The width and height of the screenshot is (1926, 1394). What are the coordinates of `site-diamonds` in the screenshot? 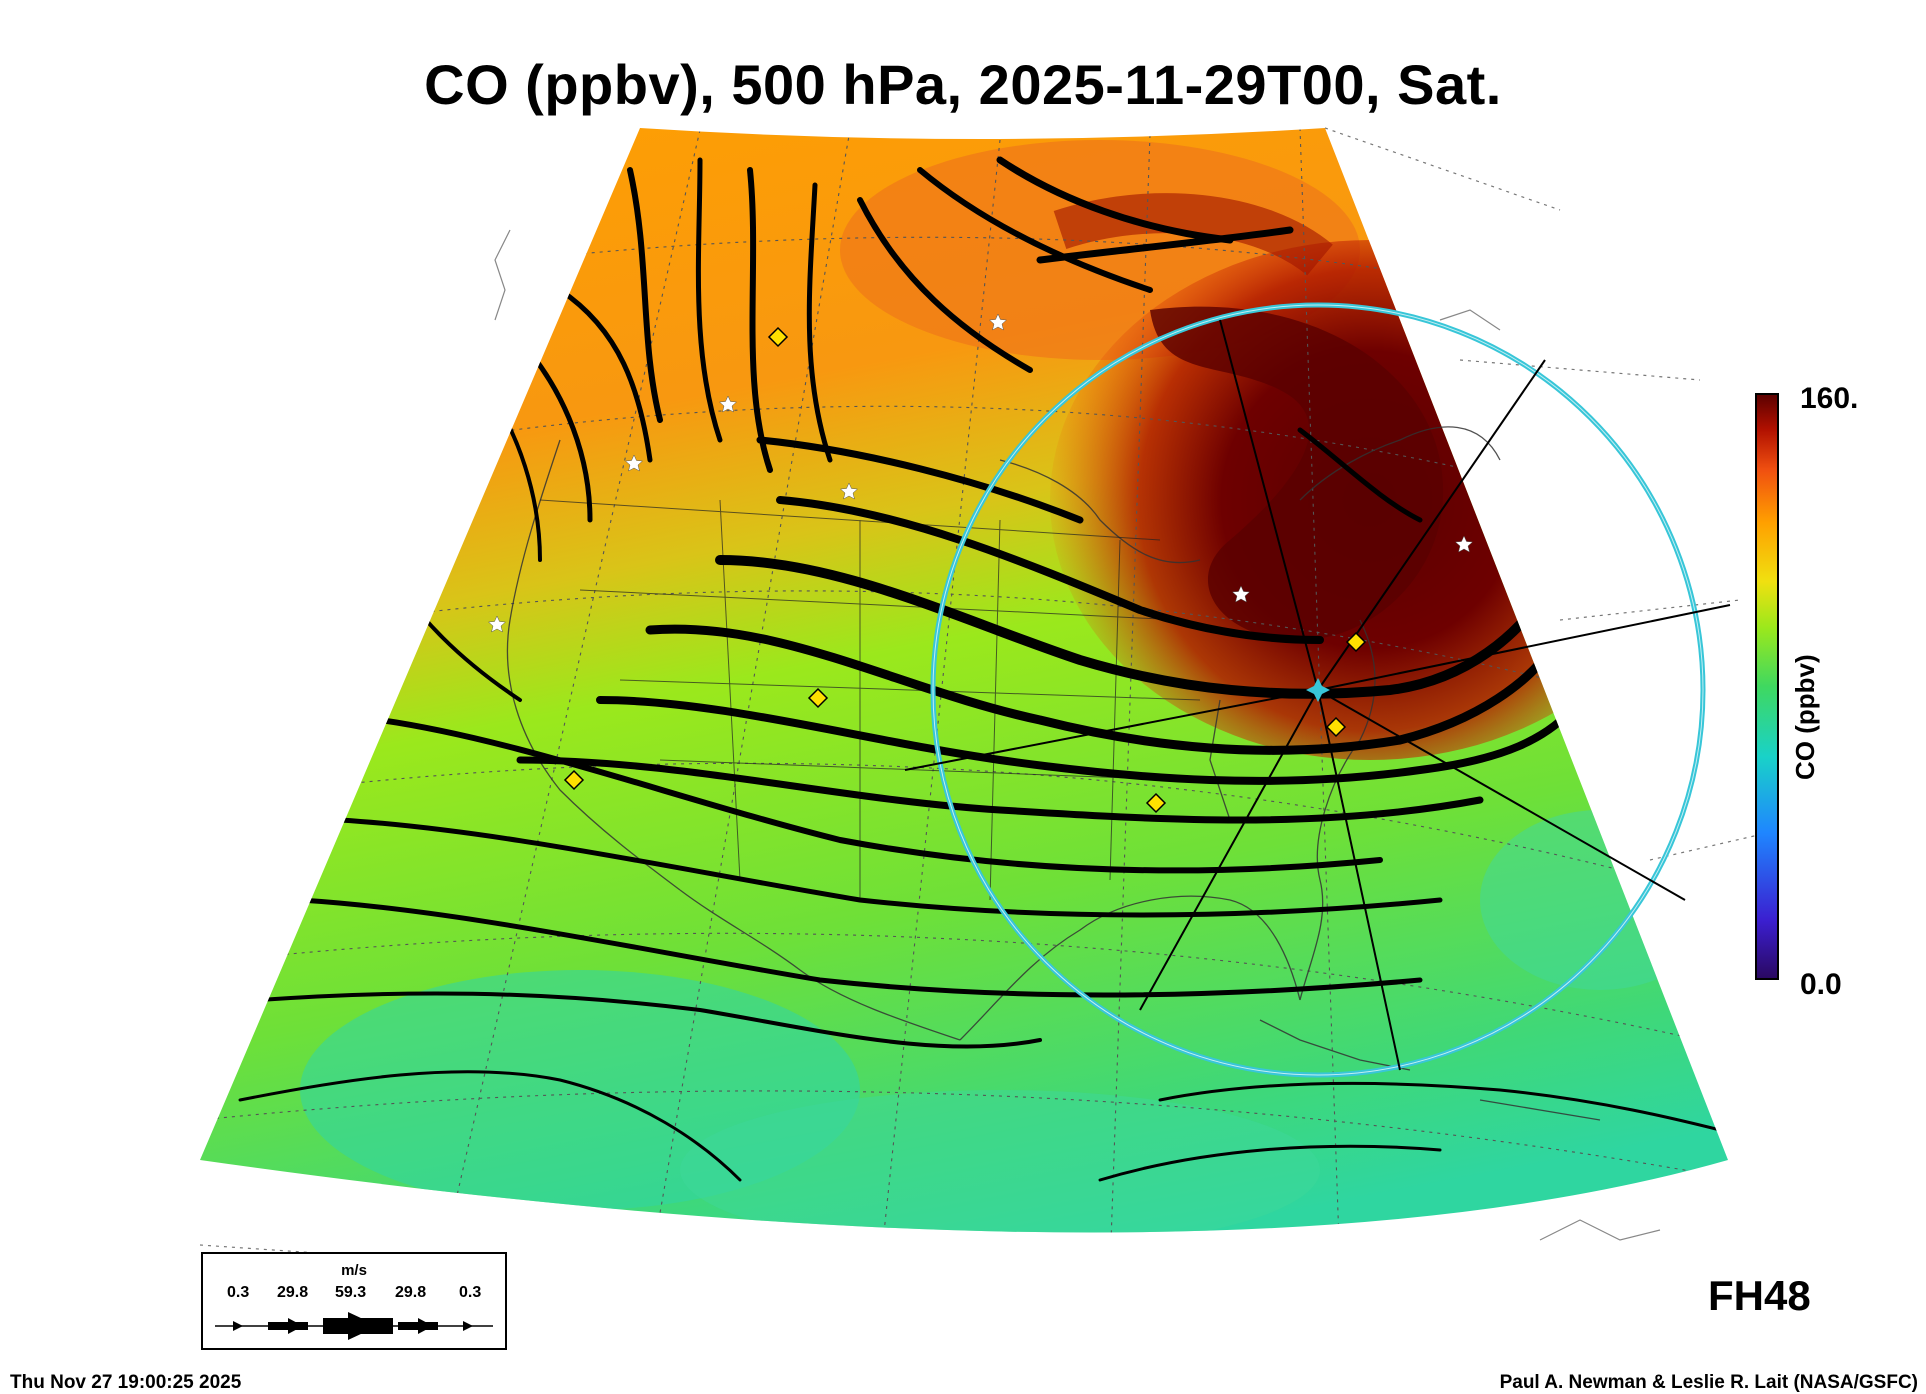 It's located at (965, 570).